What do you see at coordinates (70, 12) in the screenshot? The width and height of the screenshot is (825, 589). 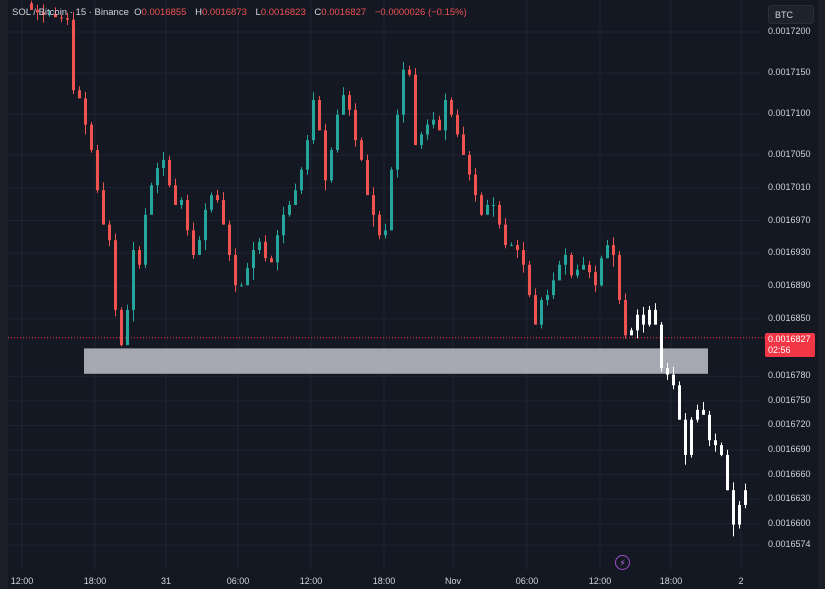 I see `symbol-title: SOL / Bitcoin · 15 · Binance` at bounding box center [70, 12].